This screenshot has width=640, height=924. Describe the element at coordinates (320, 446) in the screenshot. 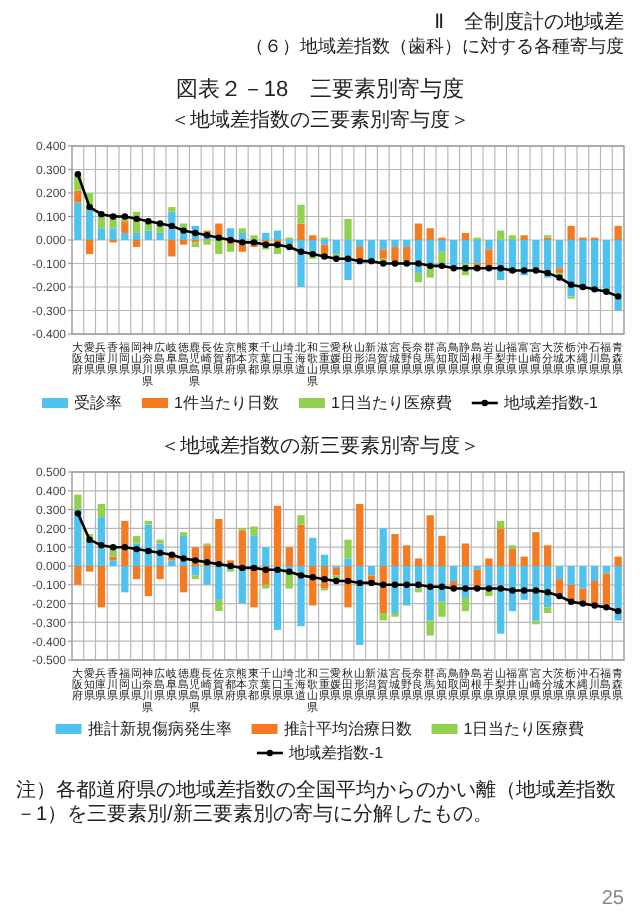

I see `chart-title: ＜地域差指数の新三要素別寄与度＞` at that location.